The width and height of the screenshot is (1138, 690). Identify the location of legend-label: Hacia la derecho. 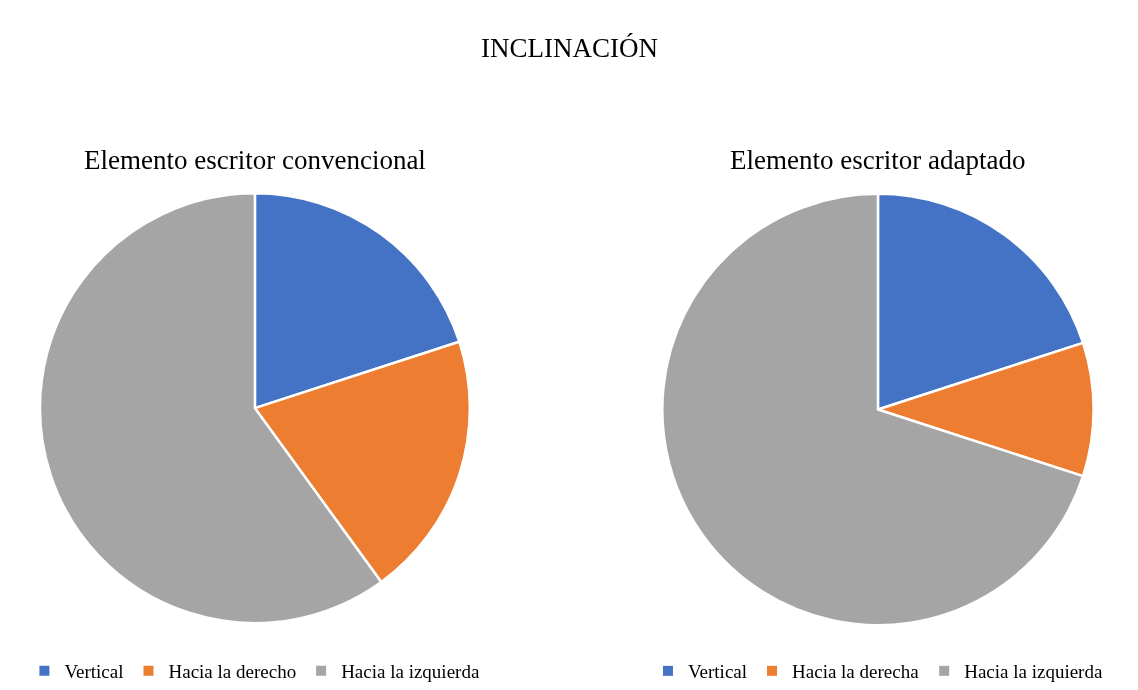
(232, 672).